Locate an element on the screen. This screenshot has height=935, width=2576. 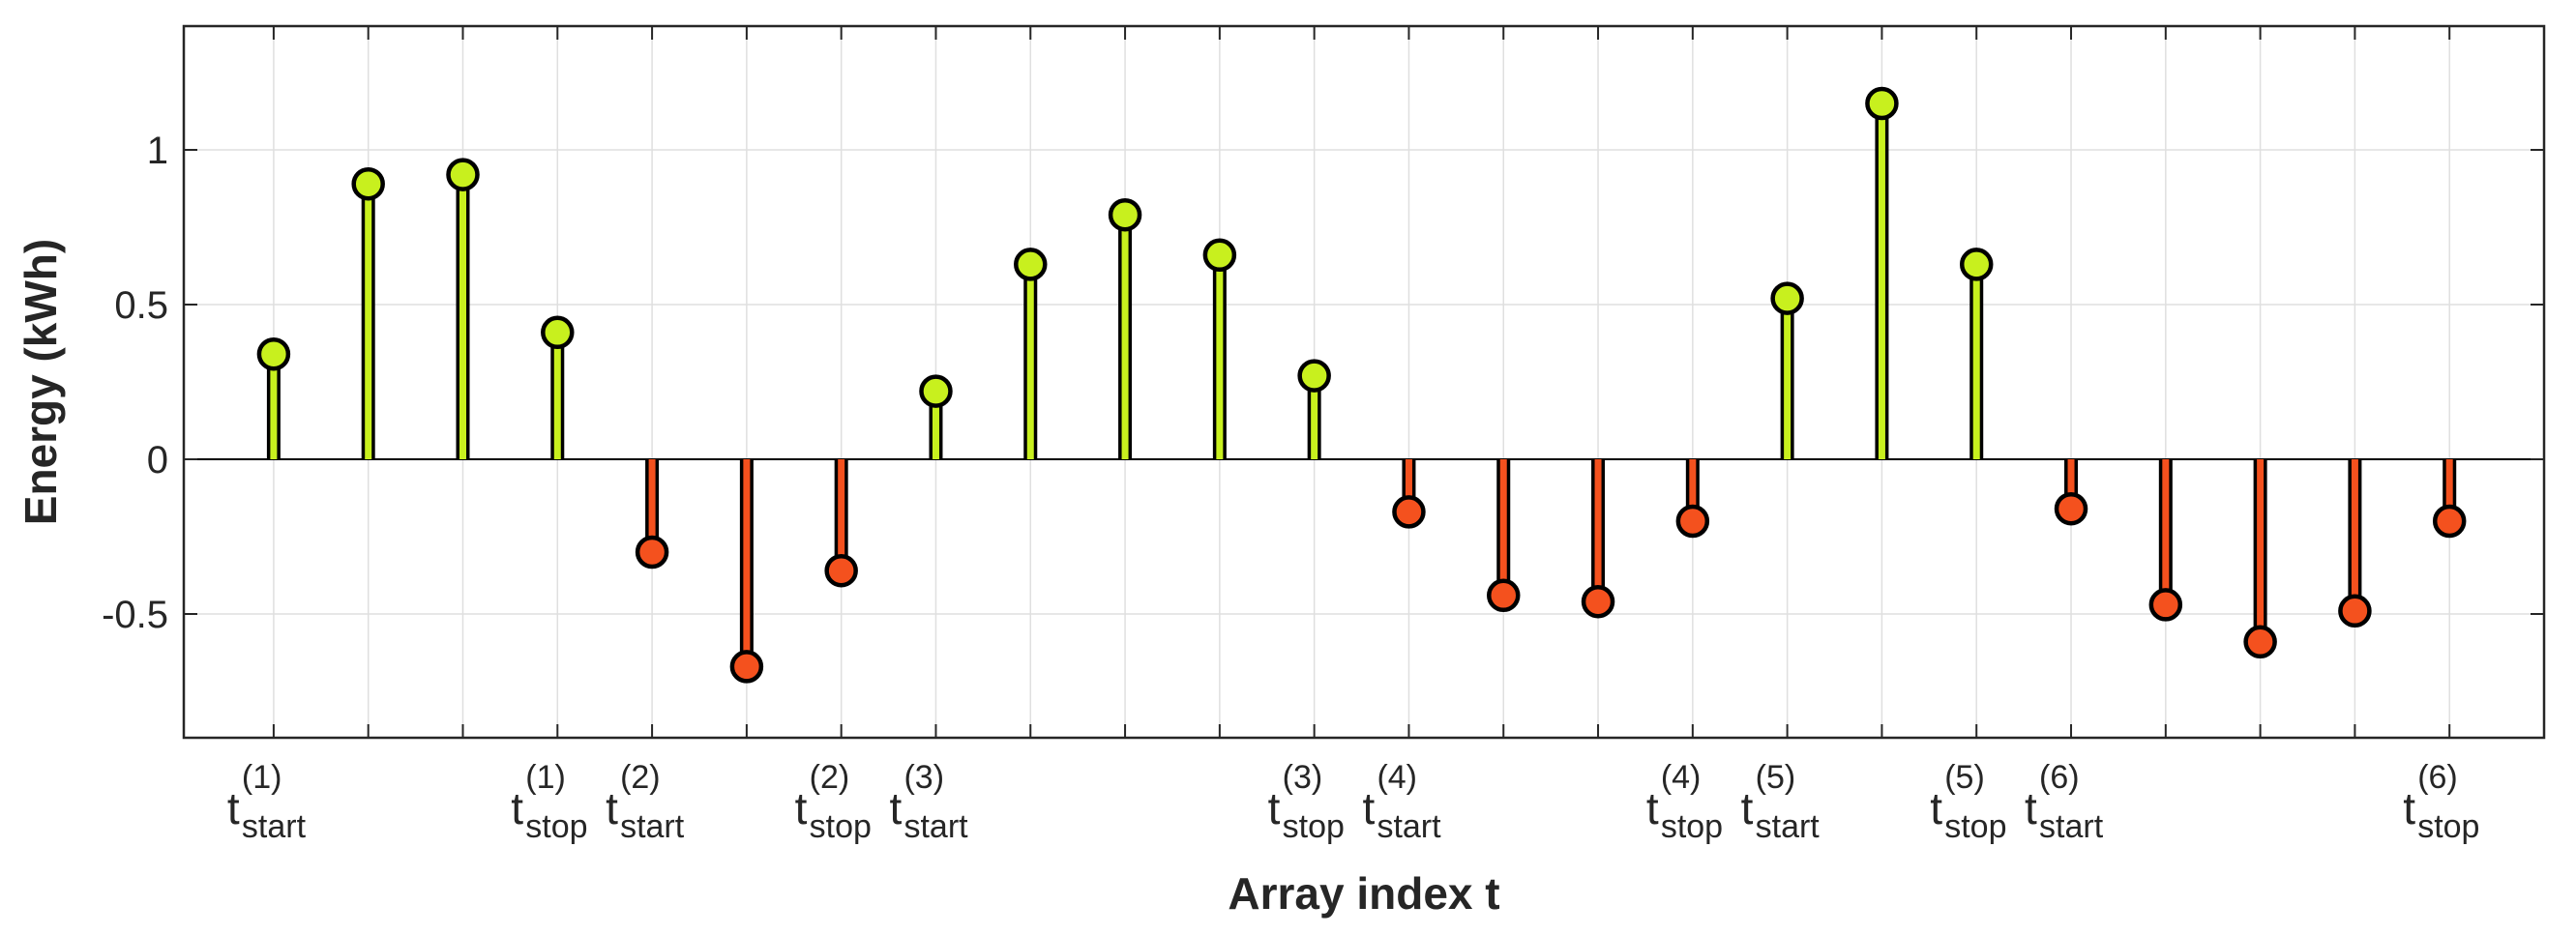
x-marker-label: t(1) stop is located at coordinates (549, 802).